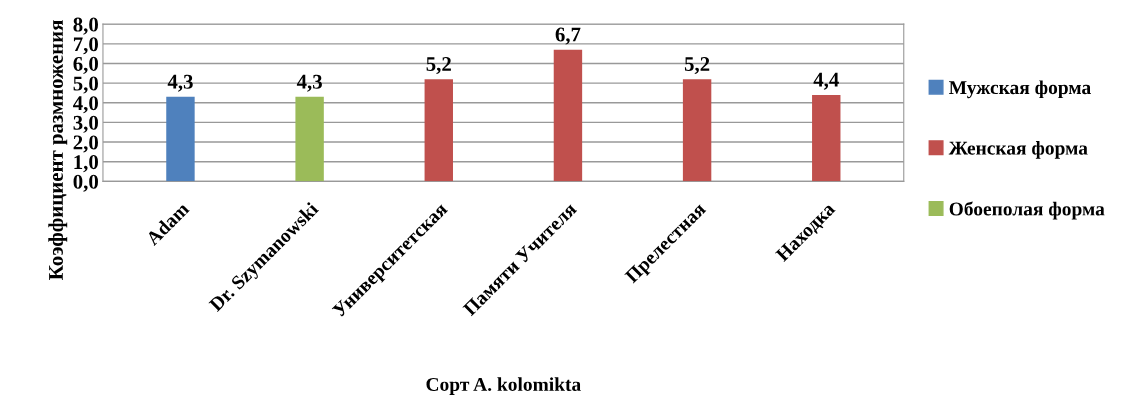  Describe the element at coordinates (1020, 89) in the screenshot. I see `legend-label: Мужская форма` at that location.